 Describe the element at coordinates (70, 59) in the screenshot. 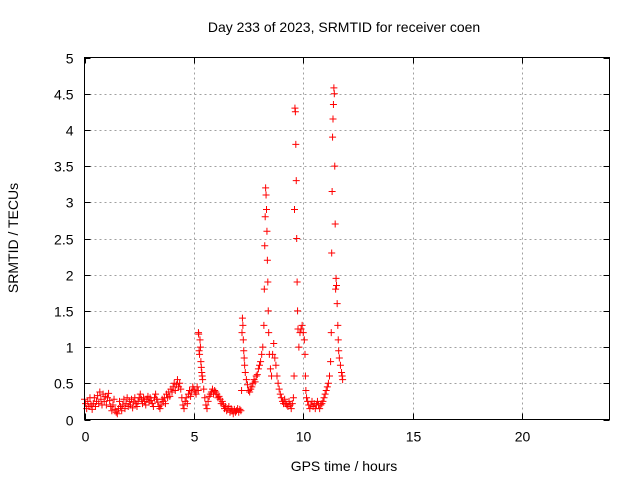

I see `y-tick-label: 5` at that location.